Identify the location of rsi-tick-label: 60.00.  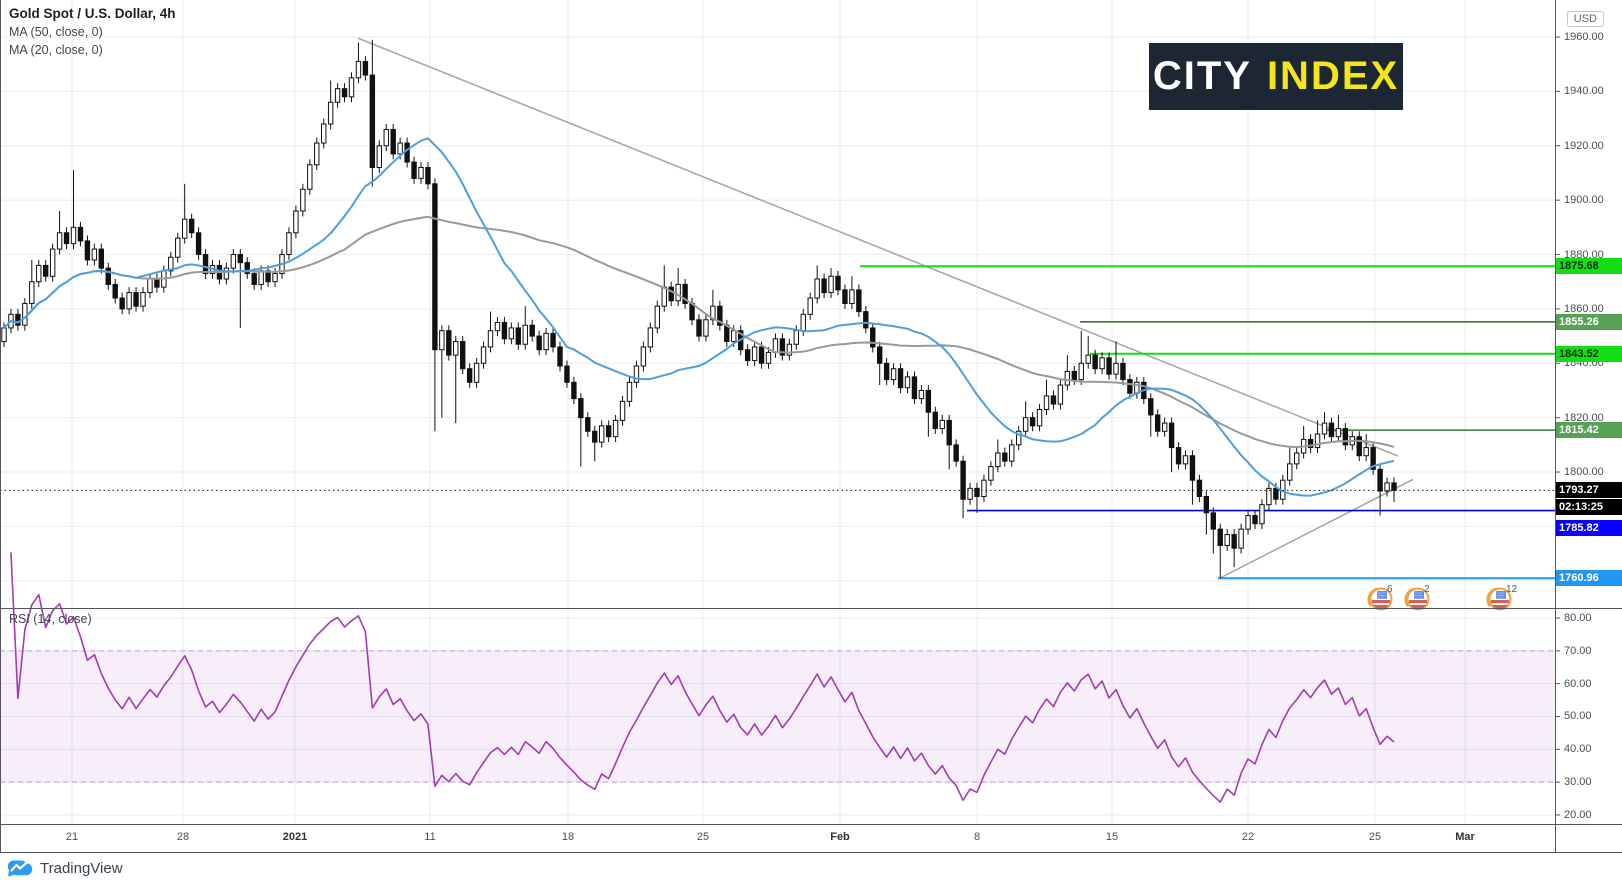
(1578, 683).